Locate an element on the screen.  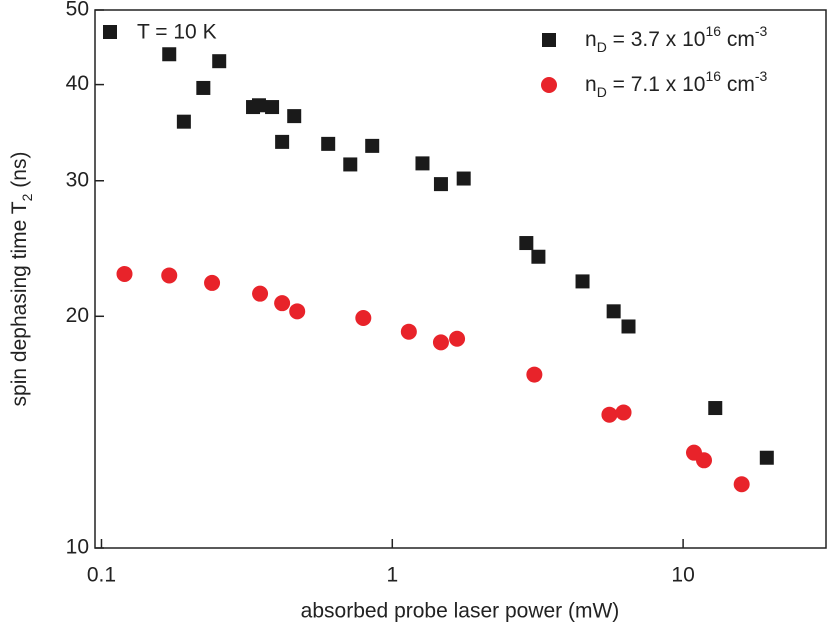
x-tick-label: 1 is located at coordinates (392, 575).